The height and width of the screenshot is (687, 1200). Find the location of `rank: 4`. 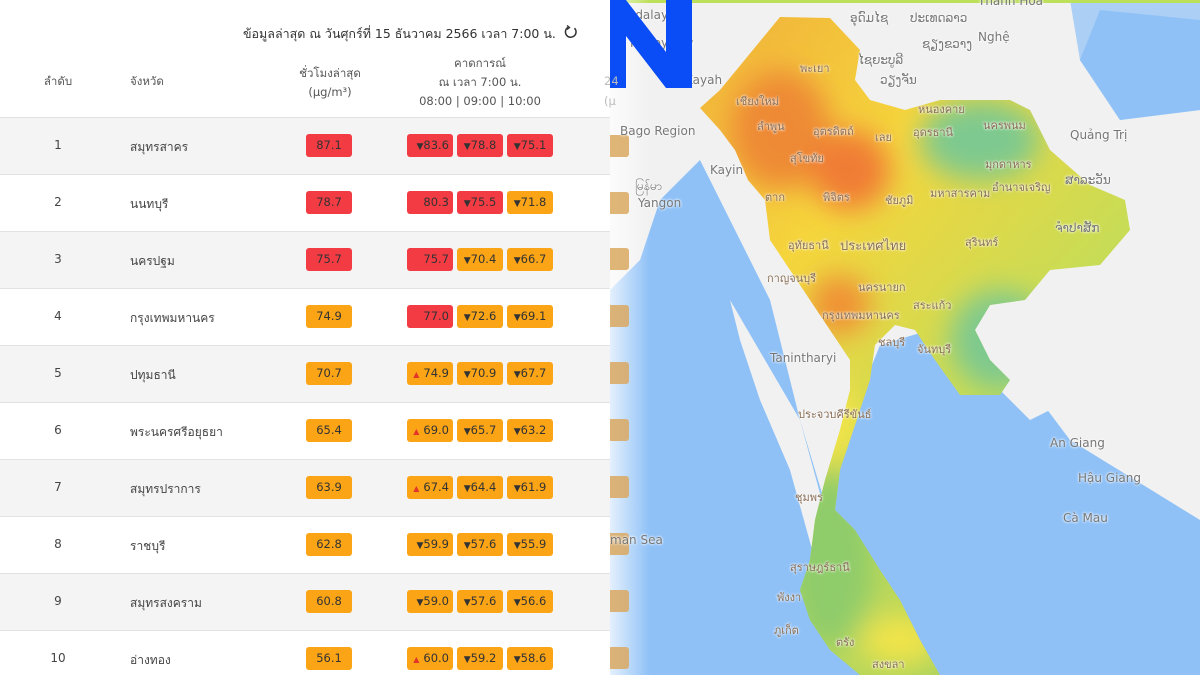

rank: 4 is located at coordinates (58, 316).